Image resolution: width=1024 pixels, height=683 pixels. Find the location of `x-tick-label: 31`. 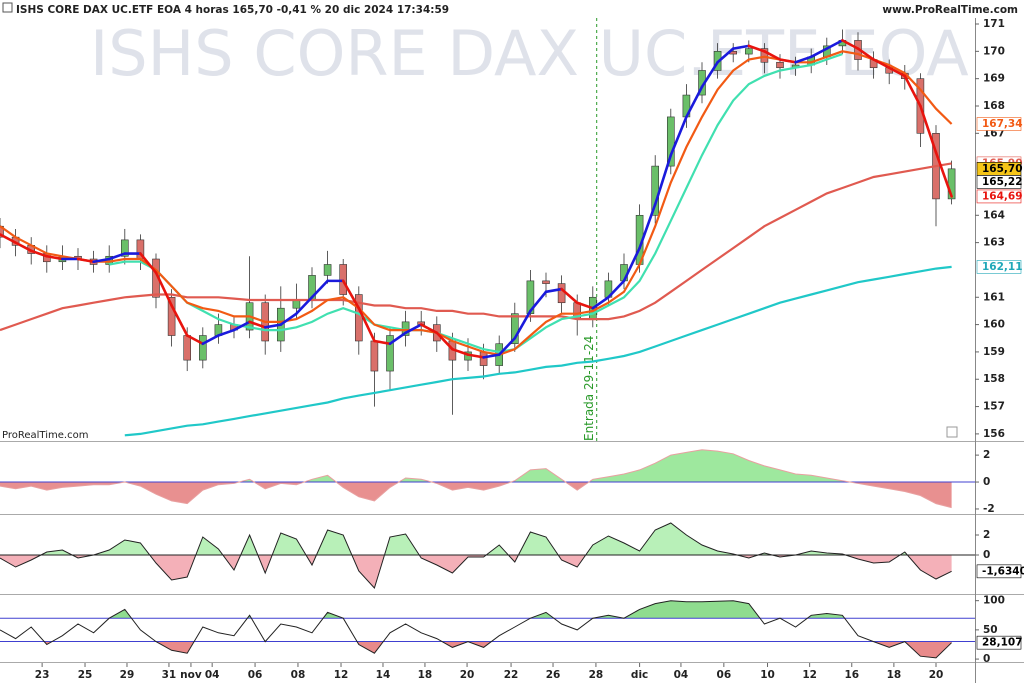

x-tick-label: 31 is located at coordinates (169, 675).